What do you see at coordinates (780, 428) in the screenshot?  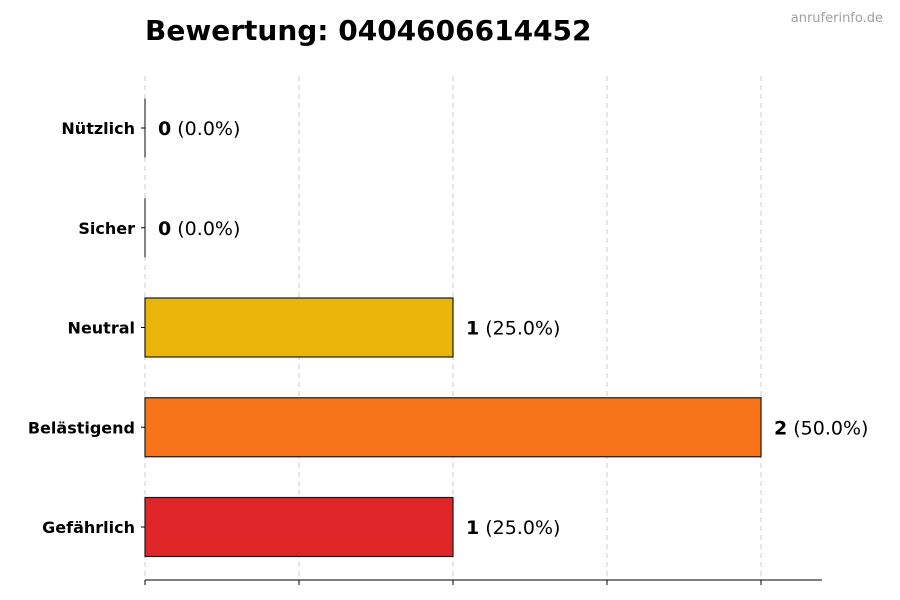 I see `value-count: 2` at bounding box center [780, 428].